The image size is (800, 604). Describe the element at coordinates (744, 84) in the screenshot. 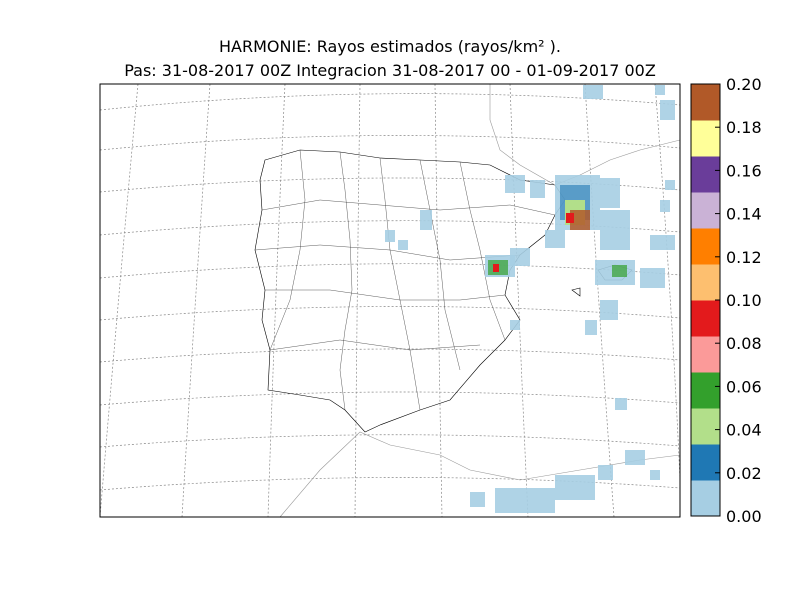

I see `colorbar-tick-label: 0.20` at that location.